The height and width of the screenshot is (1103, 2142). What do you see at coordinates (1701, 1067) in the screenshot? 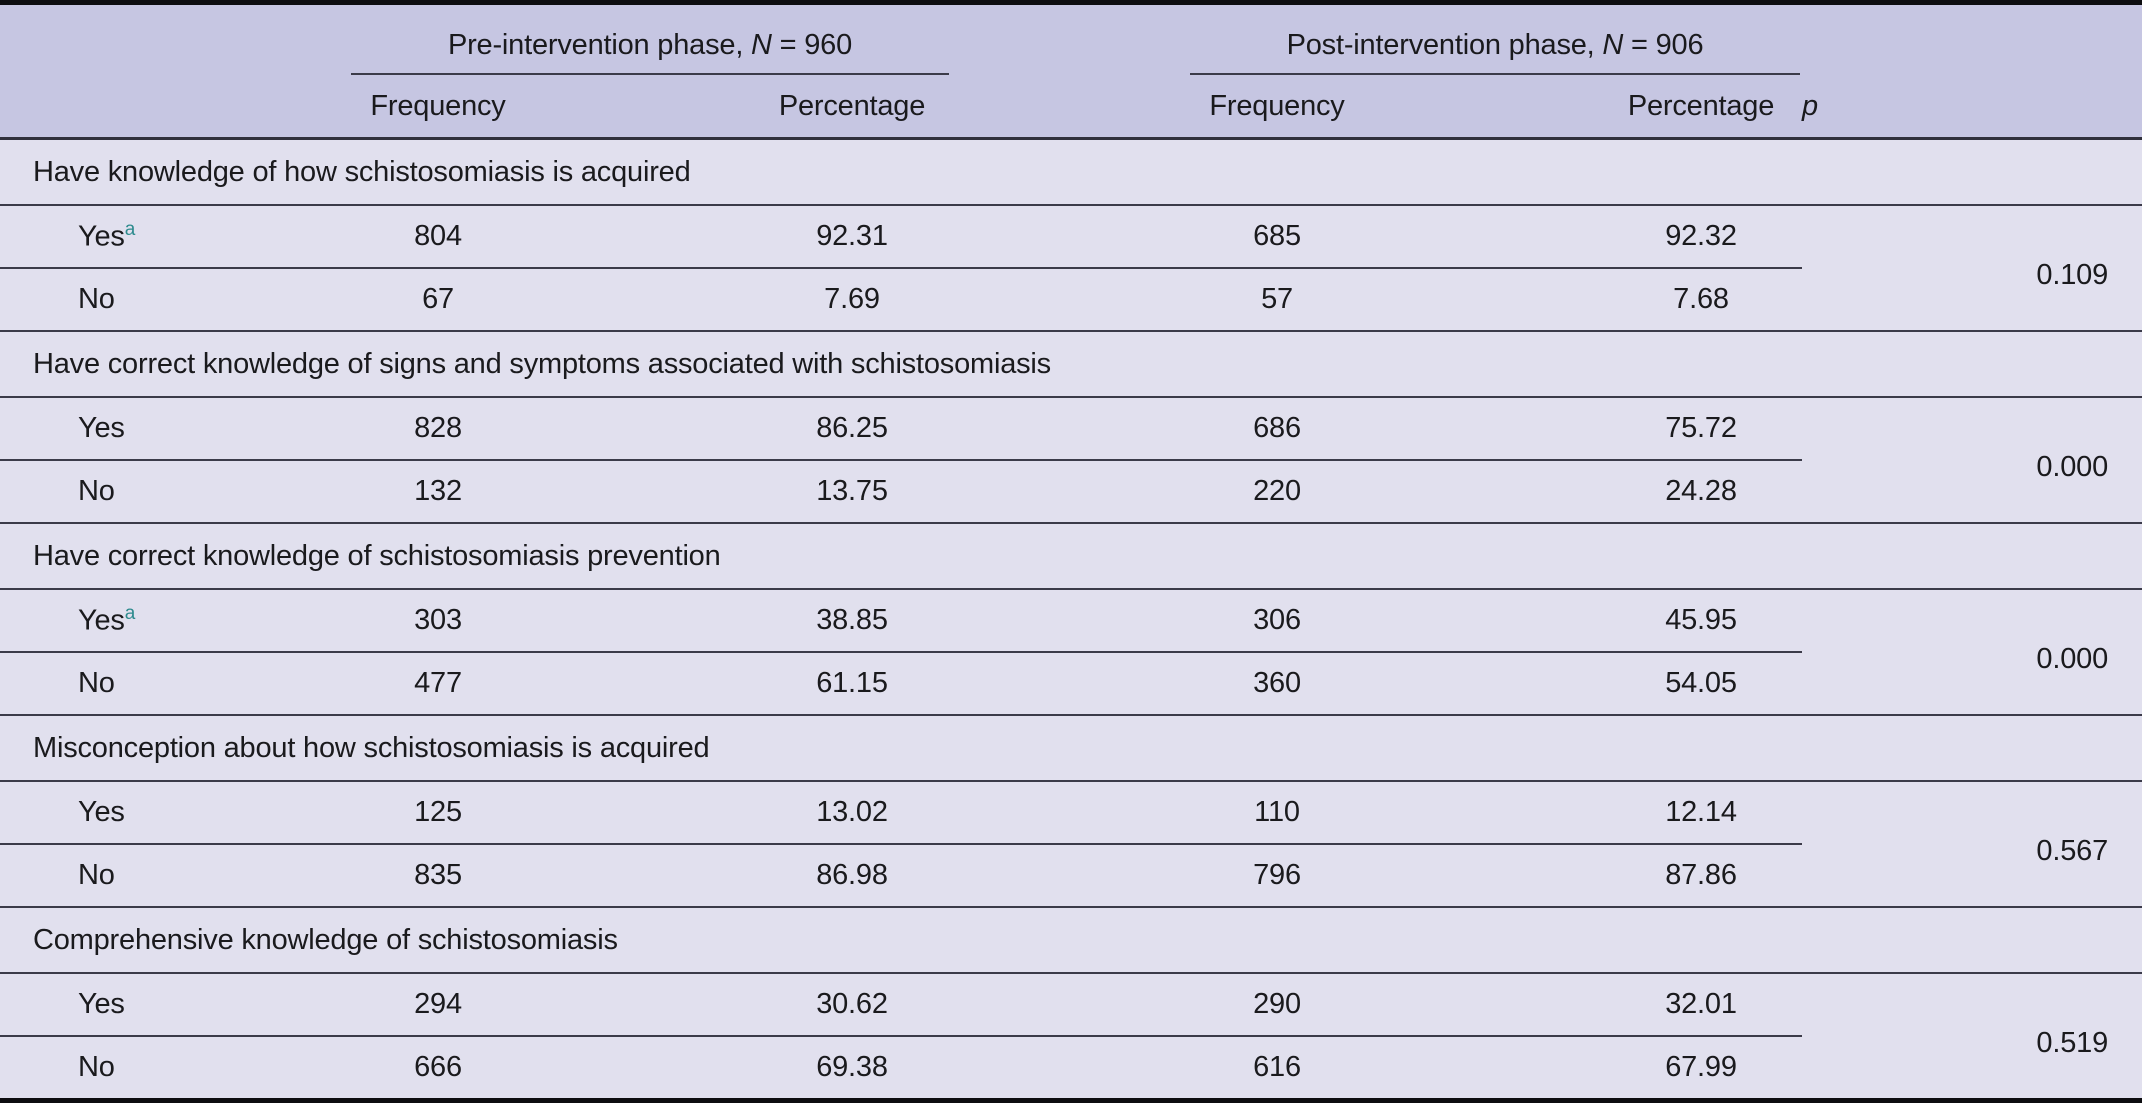
I see `cell-post-percentage: 67.99` at bounding box center [1701, 1067].